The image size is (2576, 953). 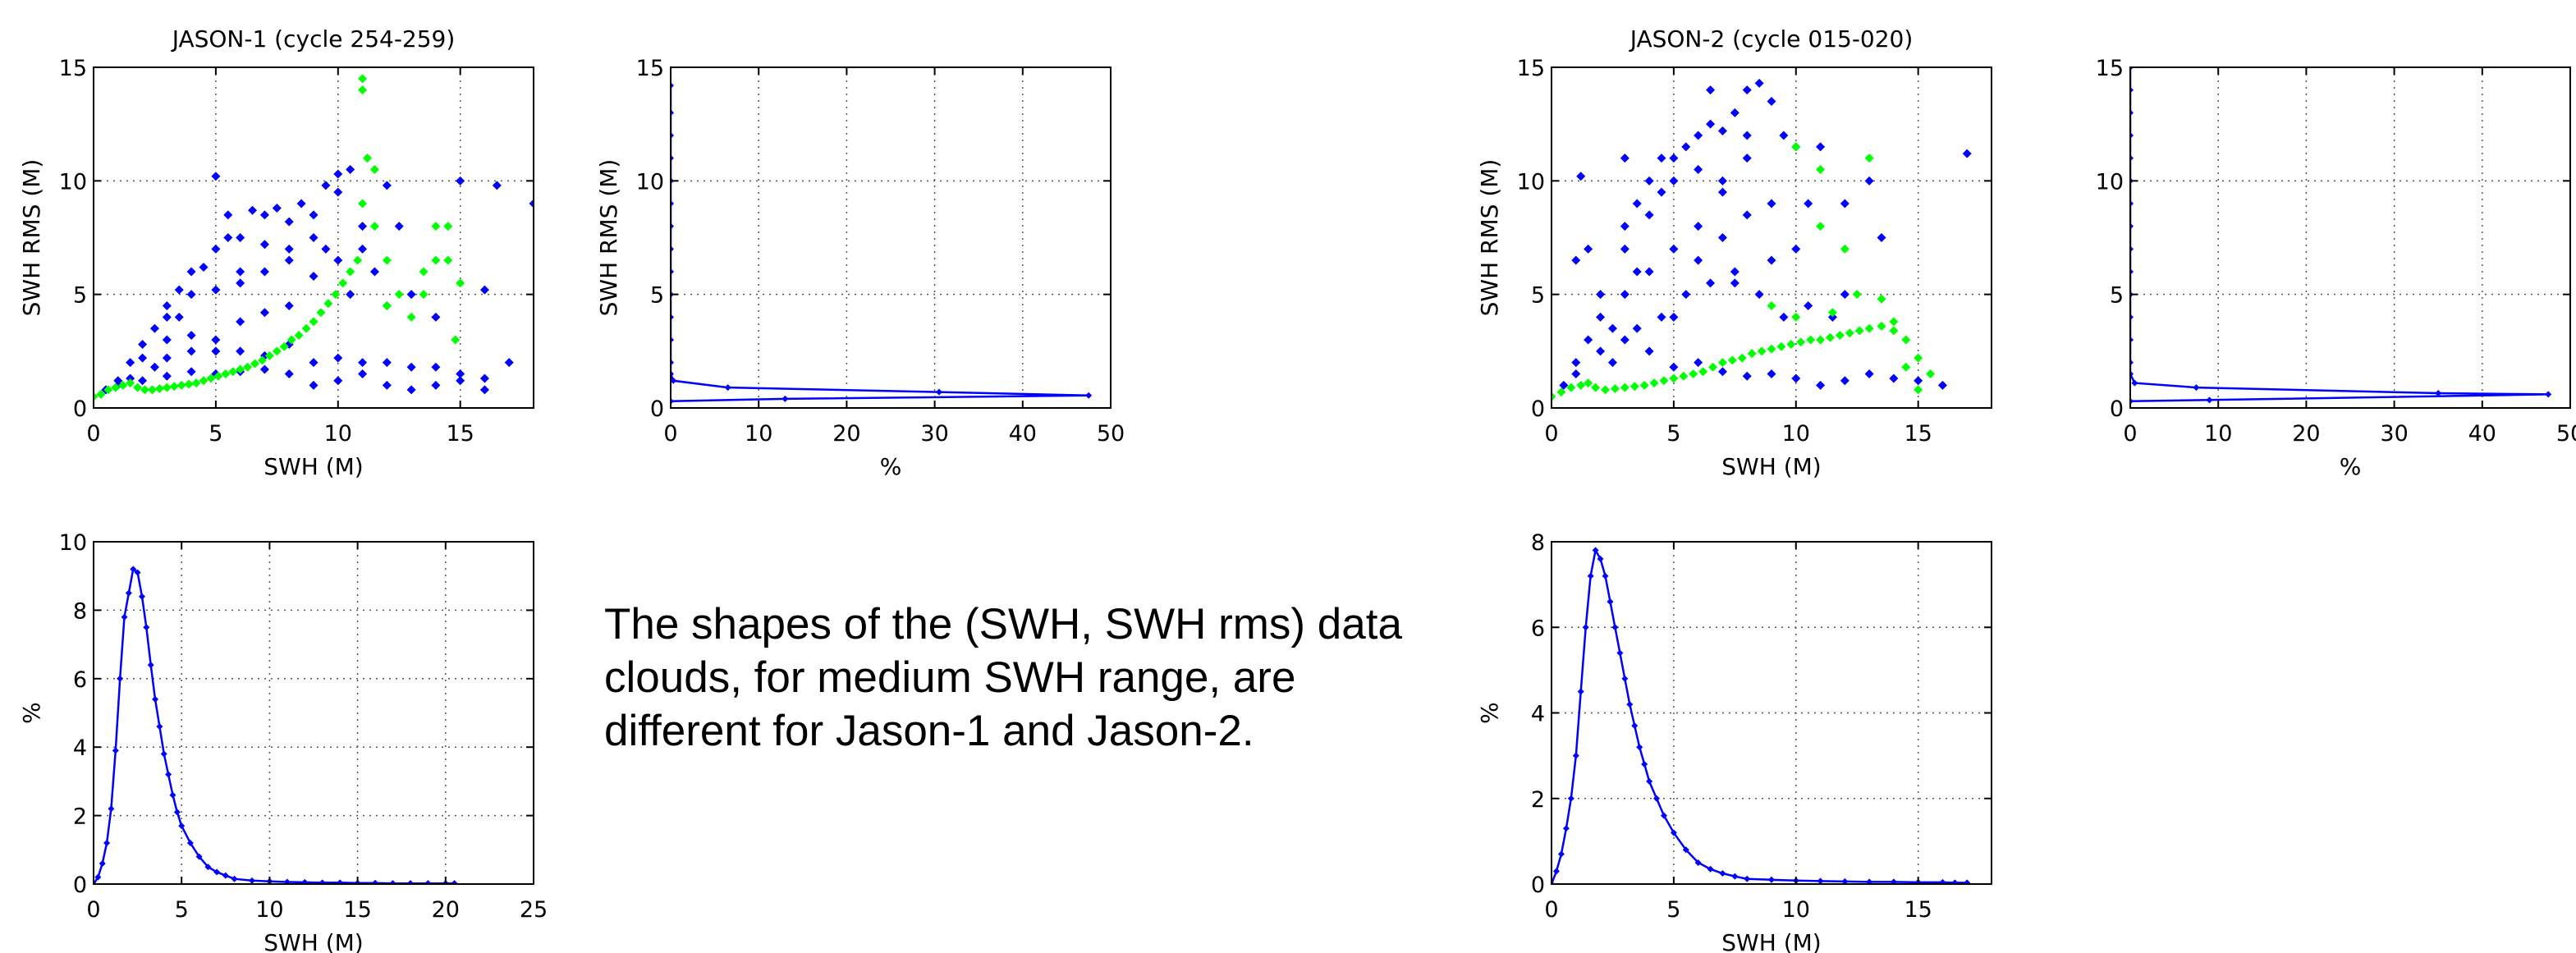 What do you see at coordinates (313, 39) in the screenshot?
I see `chart-title: JASON-1 (cycle 254-259)` at bounding box center [313, 39].